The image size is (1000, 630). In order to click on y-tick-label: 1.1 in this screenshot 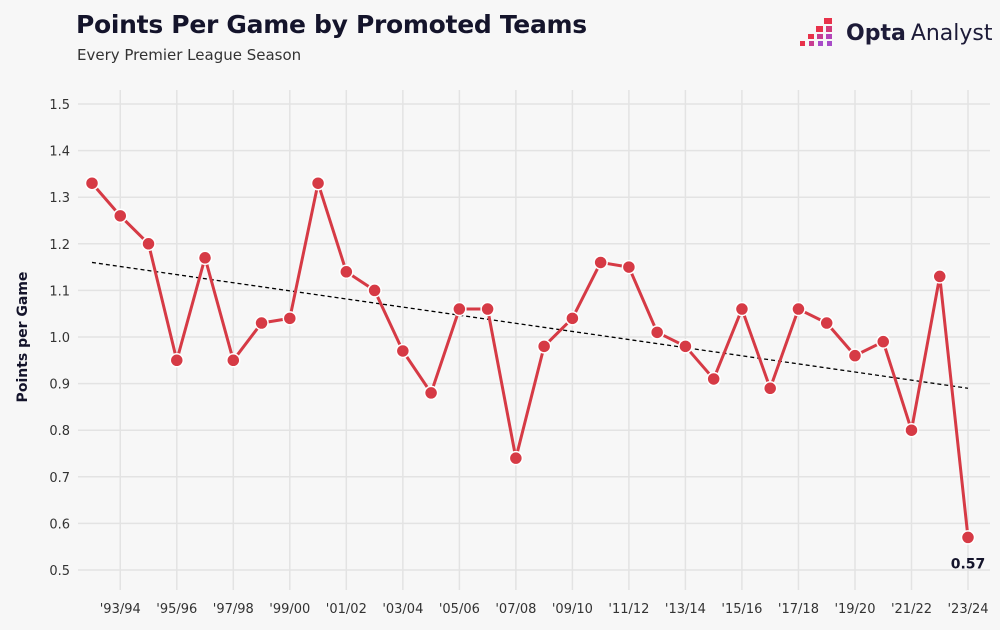, I will do `click(59, 291)`.